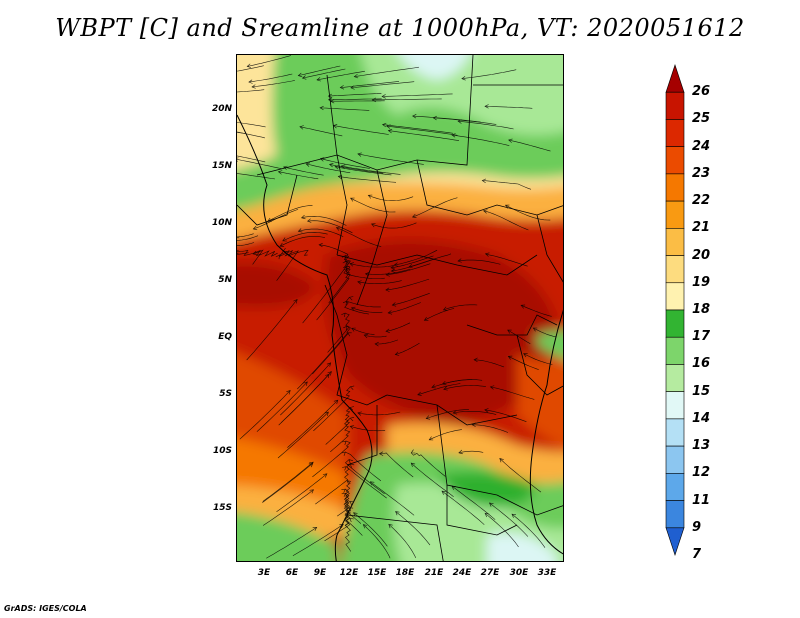 The image size is (800, 618). What do you see at coordinates (45, 608) in the screenshot?
I see `footer-credit: GrADS: IGES/COLA` at bounding box center [45, 608].